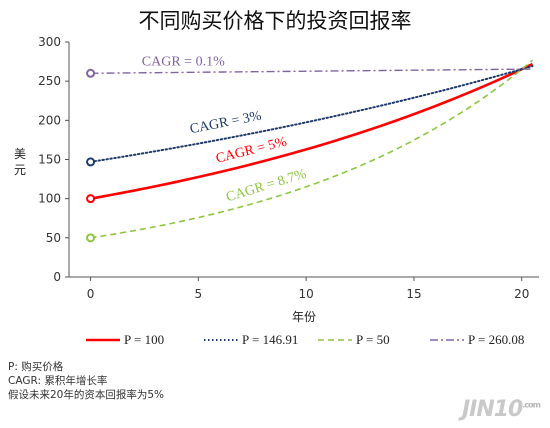 The image size is (550, 428). I want to click on note-price: P: 购买价格, so click(36, 367).